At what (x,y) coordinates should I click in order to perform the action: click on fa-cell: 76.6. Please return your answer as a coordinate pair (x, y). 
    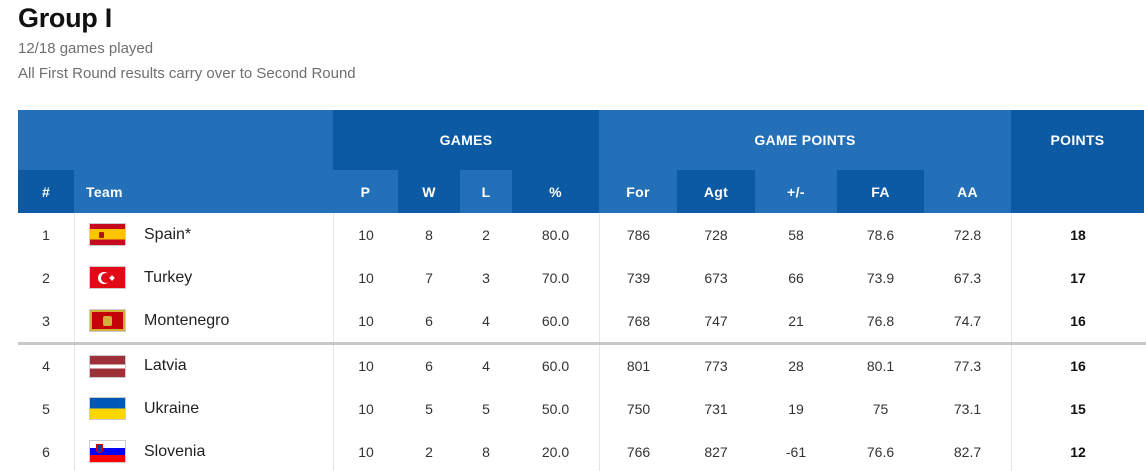
    Looking at the image, I should click on (880, 451).